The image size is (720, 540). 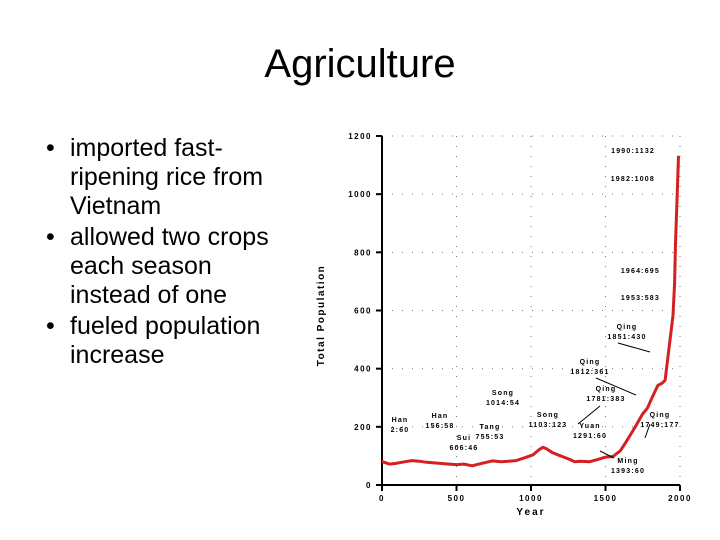 What do you see at coordinates (590, 436) in the screenshot?
I see `annotation-value: 1291:60` at bounding box center [590, 436].